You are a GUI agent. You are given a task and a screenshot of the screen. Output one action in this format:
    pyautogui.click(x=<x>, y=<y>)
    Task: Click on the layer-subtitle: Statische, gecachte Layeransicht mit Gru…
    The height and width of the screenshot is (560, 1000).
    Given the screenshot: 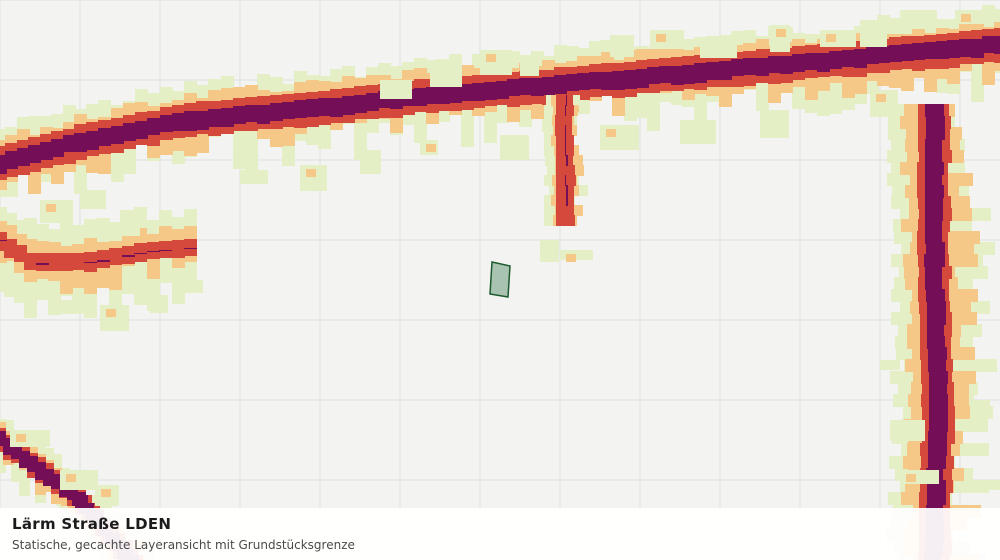 What is the action you would take?
    pyautogui.click(x=183, y=545)
    